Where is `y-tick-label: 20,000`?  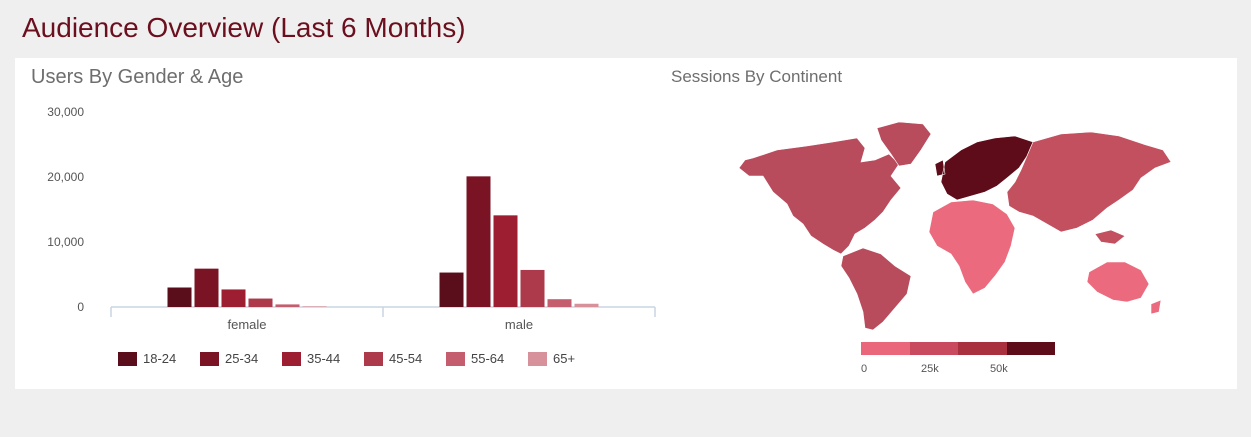
y-tick-label: 20,000 is located at coordinates (65, 177).